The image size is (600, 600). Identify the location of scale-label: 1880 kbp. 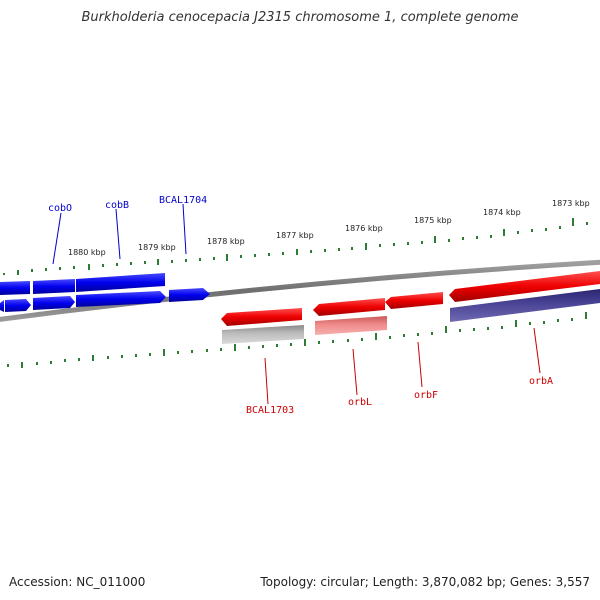
(87, 252).